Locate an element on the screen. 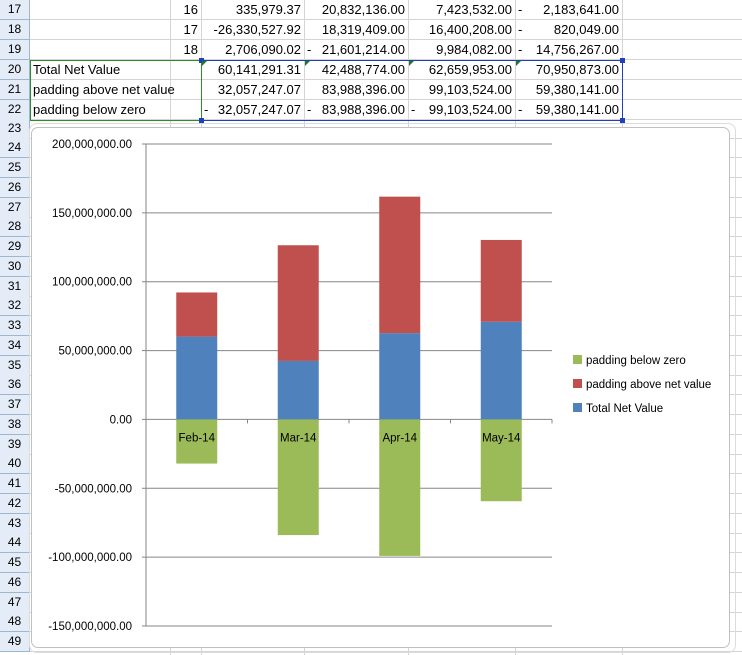 This screenshot has width=742, height=655. row-label-cell: Total Net Value is located at coordinates (77, 69).